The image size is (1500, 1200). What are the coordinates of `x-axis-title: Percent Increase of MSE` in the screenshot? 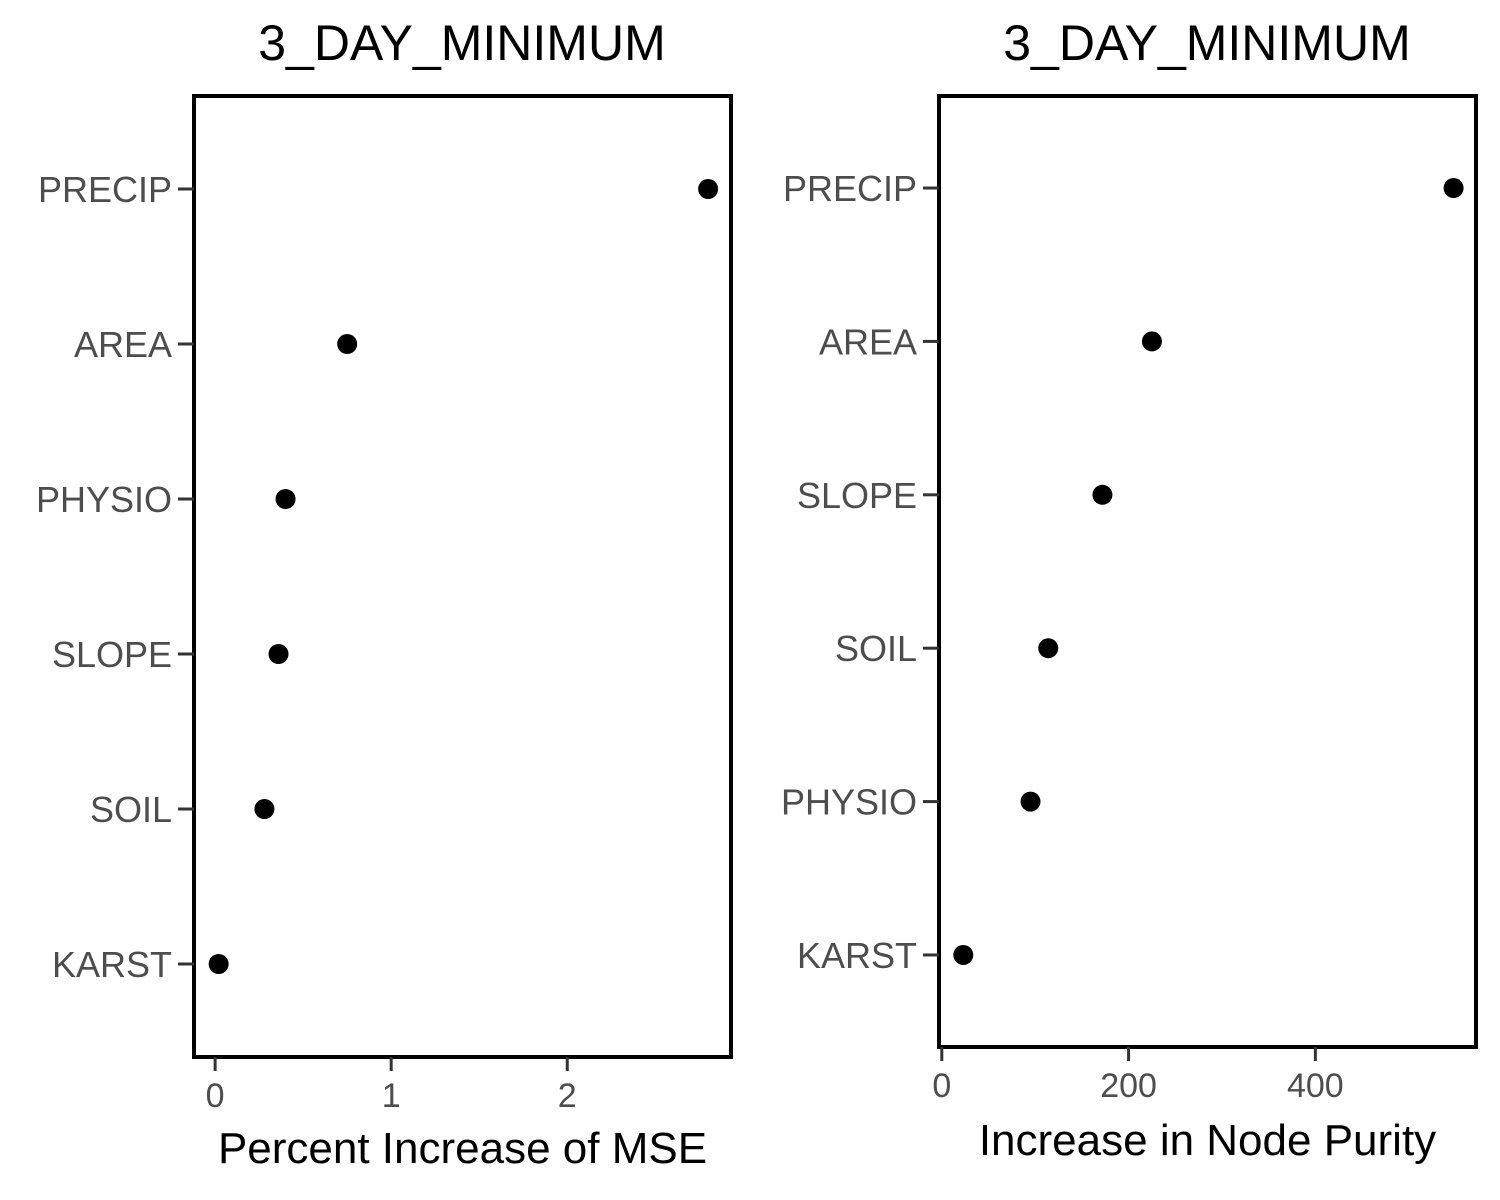 It's located at (462, 1148).